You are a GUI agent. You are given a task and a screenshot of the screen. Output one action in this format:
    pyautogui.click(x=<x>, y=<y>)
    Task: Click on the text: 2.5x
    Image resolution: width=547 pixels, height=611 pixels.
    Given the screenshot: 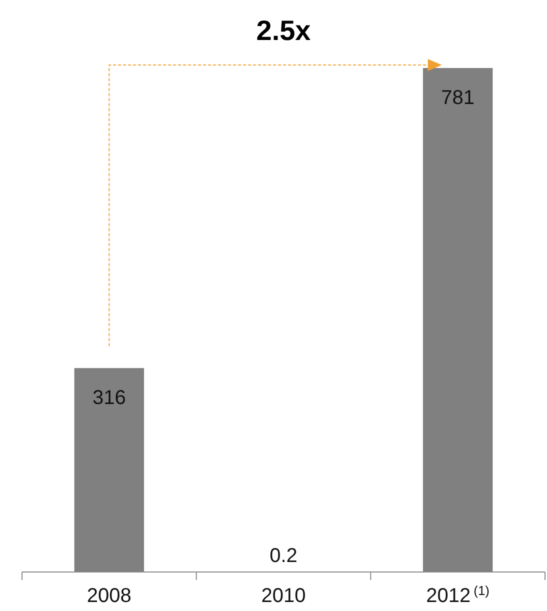 What is the action you would take?
    pyautogui.click(x=284, y=30)
    